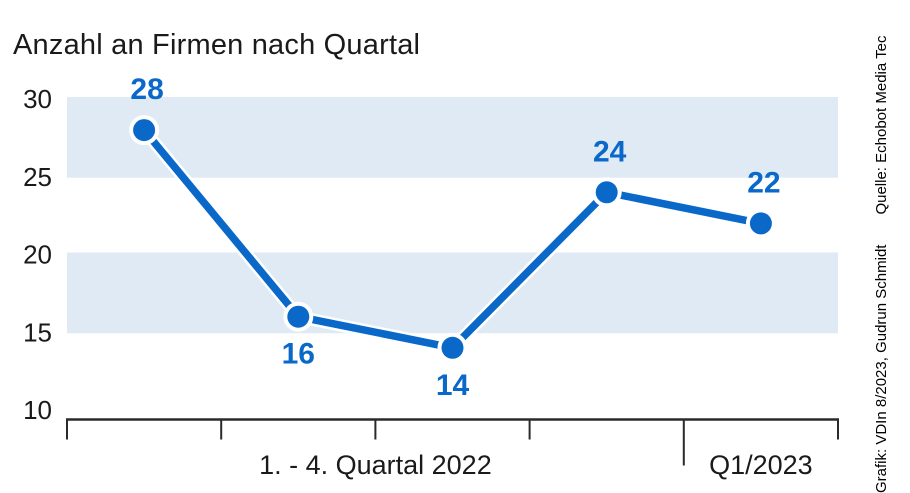  Describe the element at coordinates (37, 177) in the screenshot. I see `y-tick-label: 25` at that location.